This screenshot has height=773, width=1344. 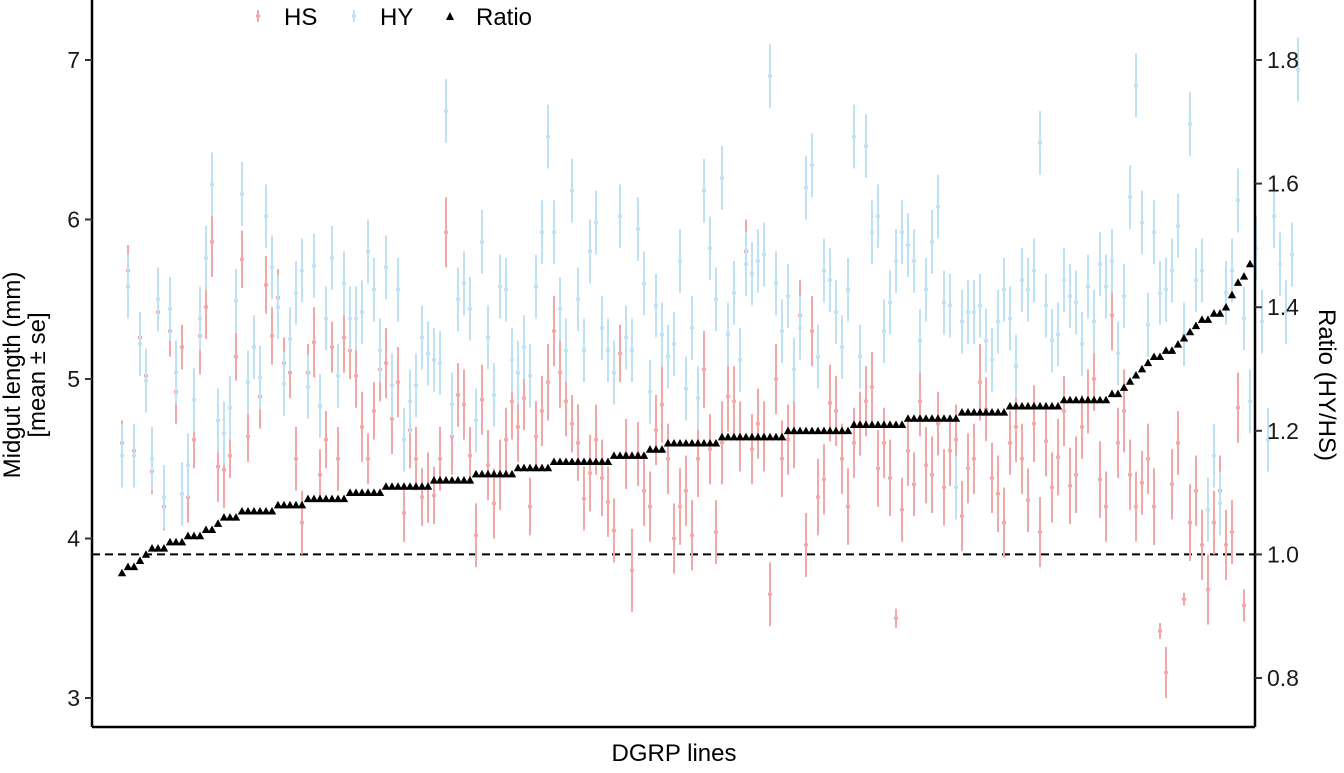 What do you see at coordinates (300, 17) in the screenshot?
I see `legend-label-hs: HS` at bounding box center [300, 17].